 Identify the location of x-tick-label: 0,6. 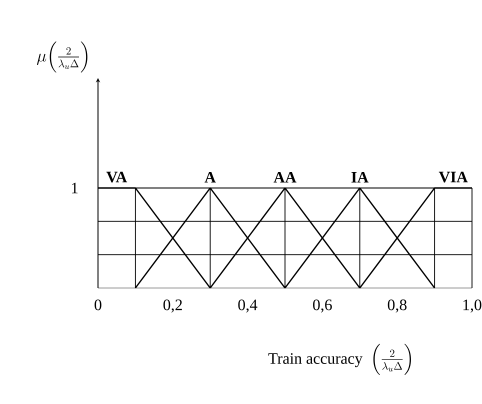
(322, 306).